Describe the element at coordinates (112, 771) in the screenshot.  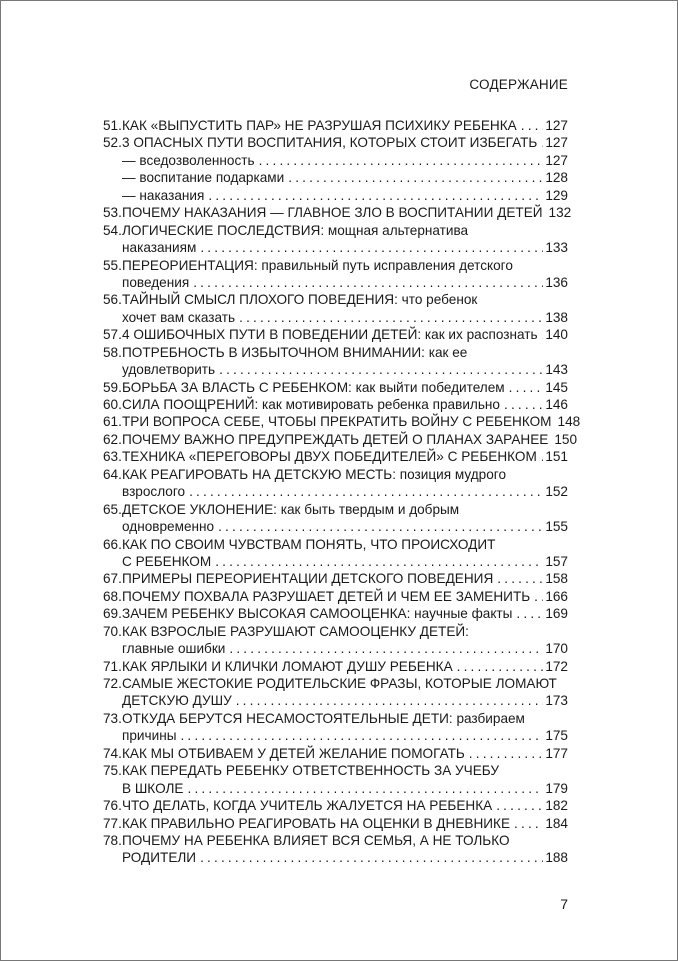
I see `entry-number: 75.` at that location.